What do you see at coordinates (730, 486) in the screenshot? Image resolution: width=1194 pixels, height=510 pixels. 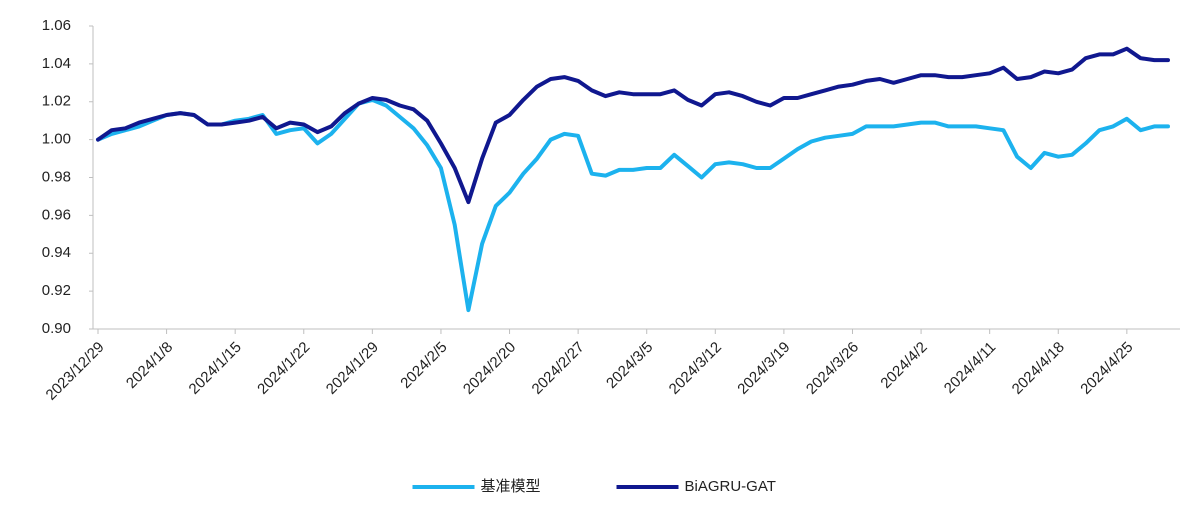 I see `legend-label: BiAGRU-GAT` at bounding box center [730, 486].